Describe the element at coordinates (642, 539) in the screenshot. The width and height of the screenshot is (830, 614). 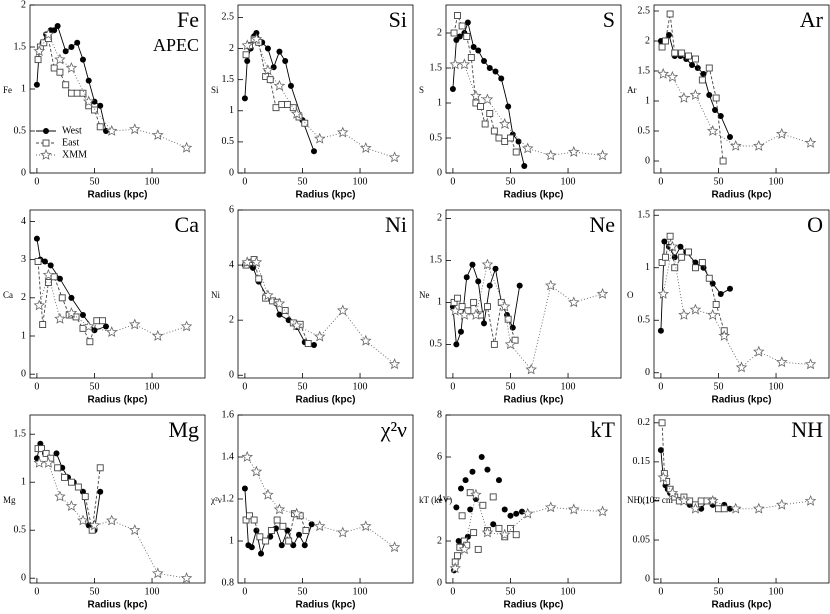
I see `y-tick-label: 0.05` at that location.